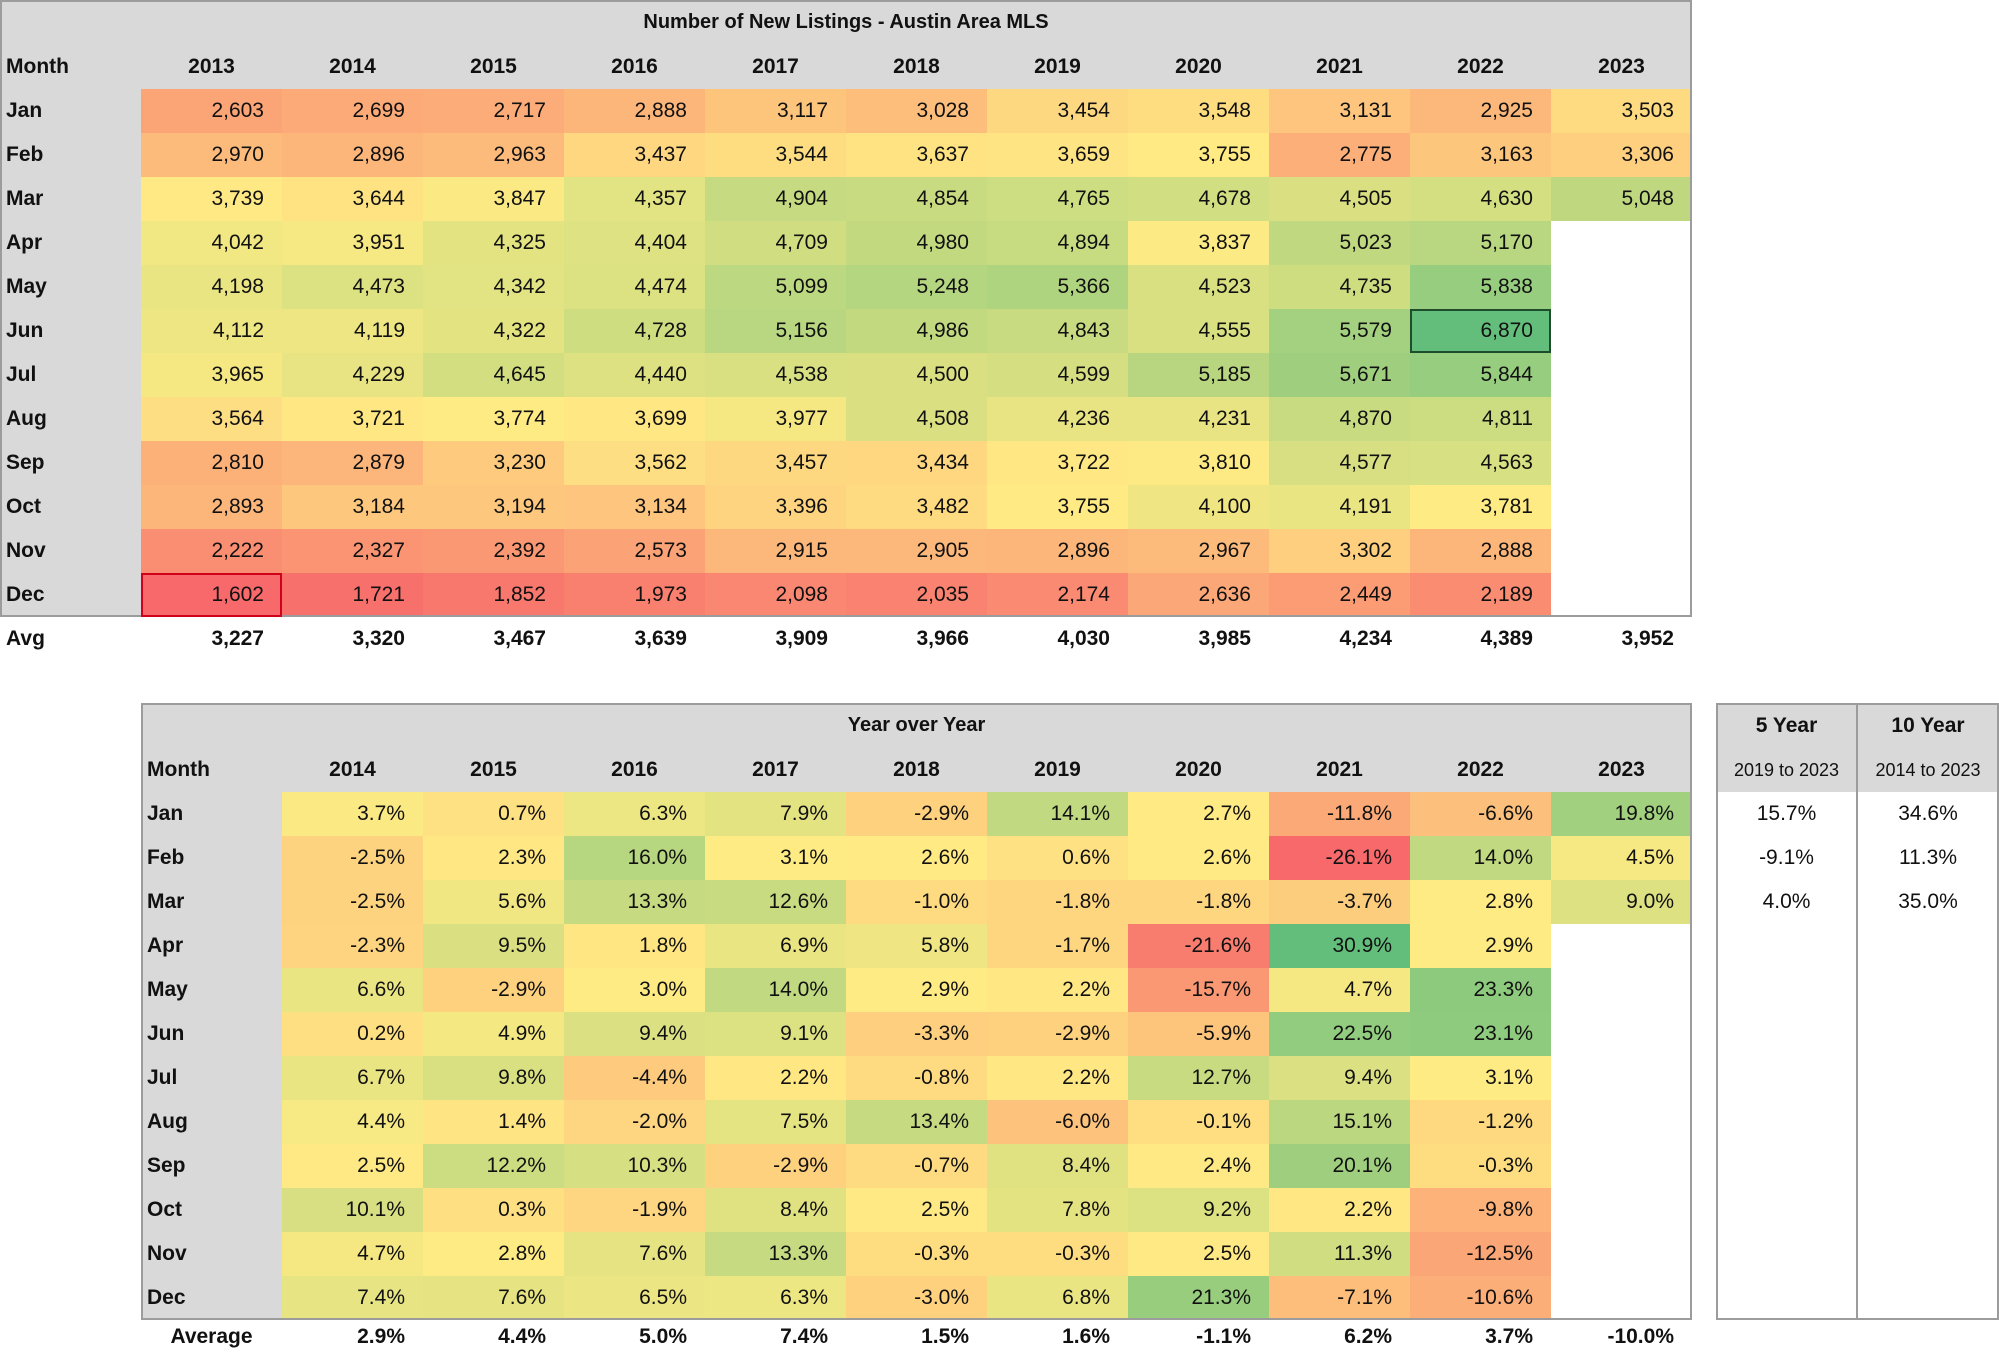 Image resolution: width=1999 pixels, height=1354 pixels. Describe the element at coordinates (634, 1166) in the screenshot. I see `yoy-data-cell: 10.3%` at that location.